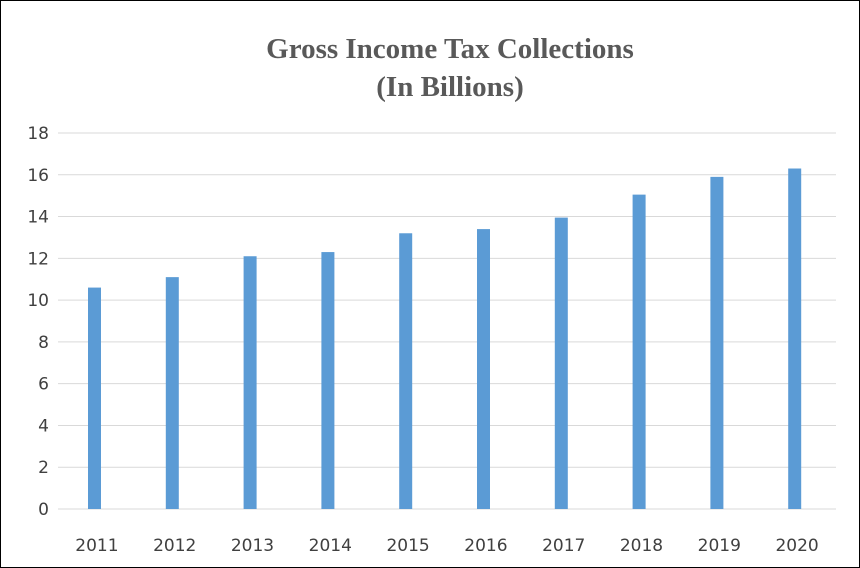 The width and height of the screenshot is (860, 568). What do you see at coordinates (641, 546) in the screenshot?
I see `x-tick-label-2018: 2018` at bounding box center [641, 546].